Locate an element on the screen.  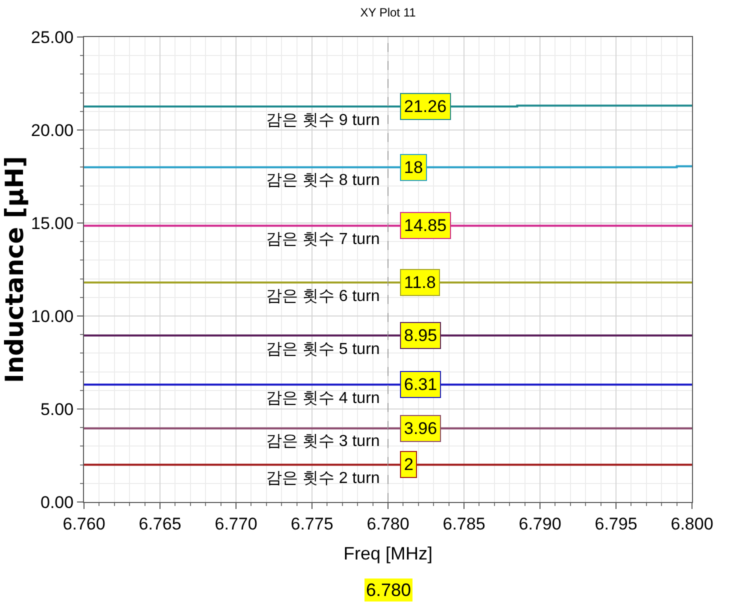
x-tick-label: 6.785 is located at coordinates (464, 524).